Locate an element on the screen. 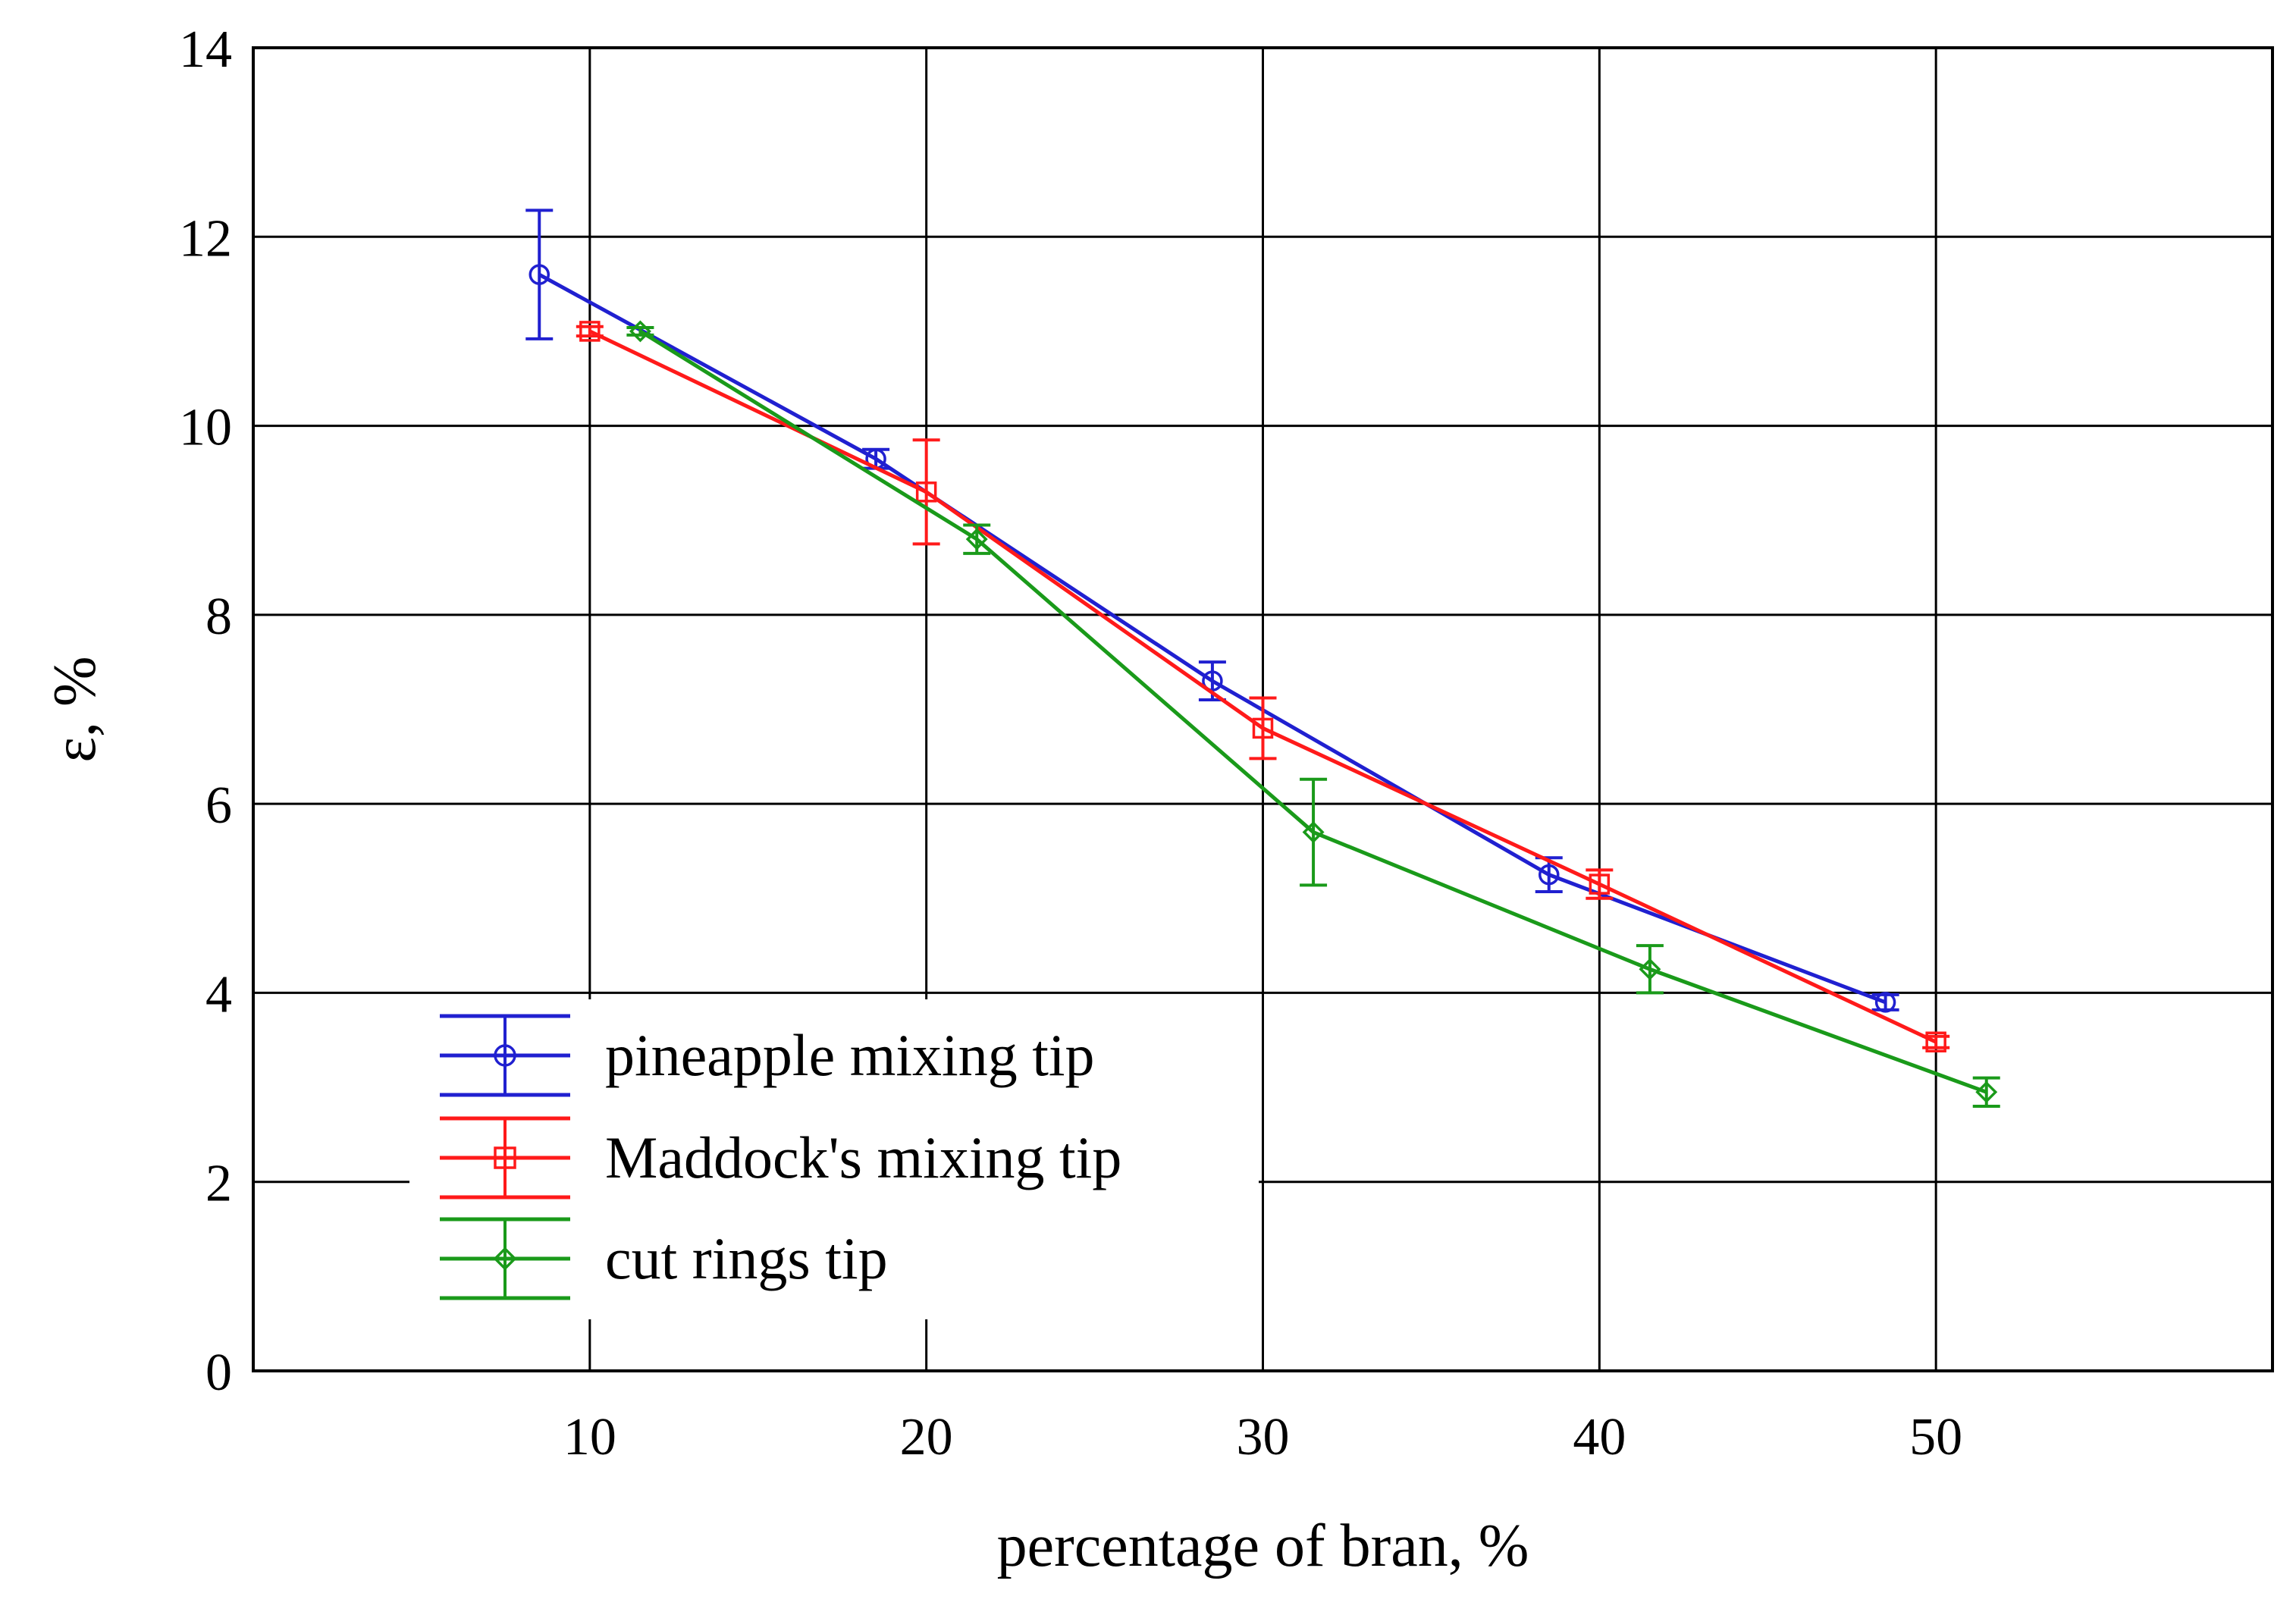 This screenshot has width=2296, height=1612. legend-label: Maddock's mixing tip is located at coordinates (863, 1157).